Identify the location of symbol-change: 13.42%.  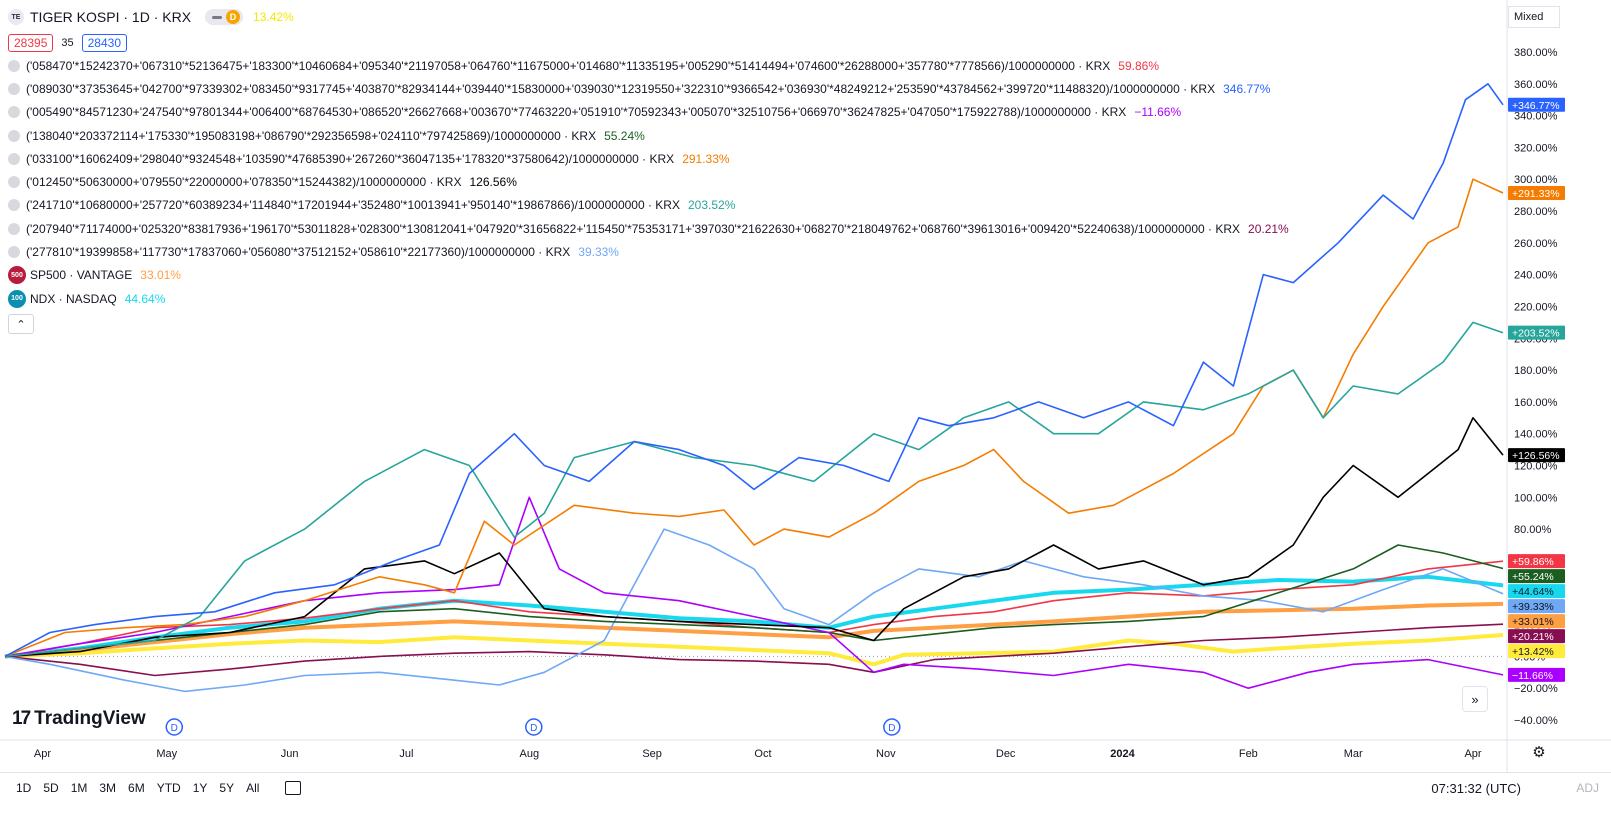
(273, 17).